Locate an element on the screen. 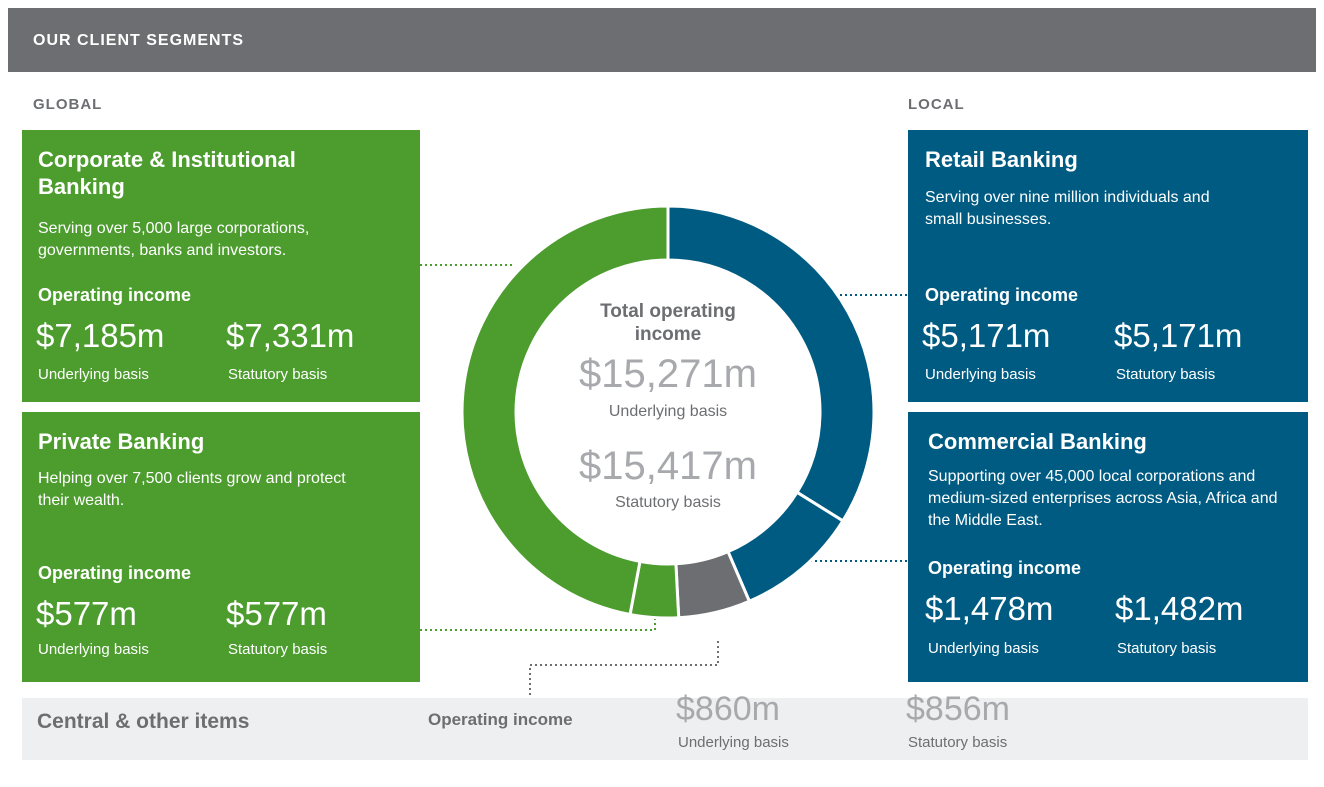 This screenshot has width=1324, height=787. local-label: LOCAL is located at coordinates (936, 104).